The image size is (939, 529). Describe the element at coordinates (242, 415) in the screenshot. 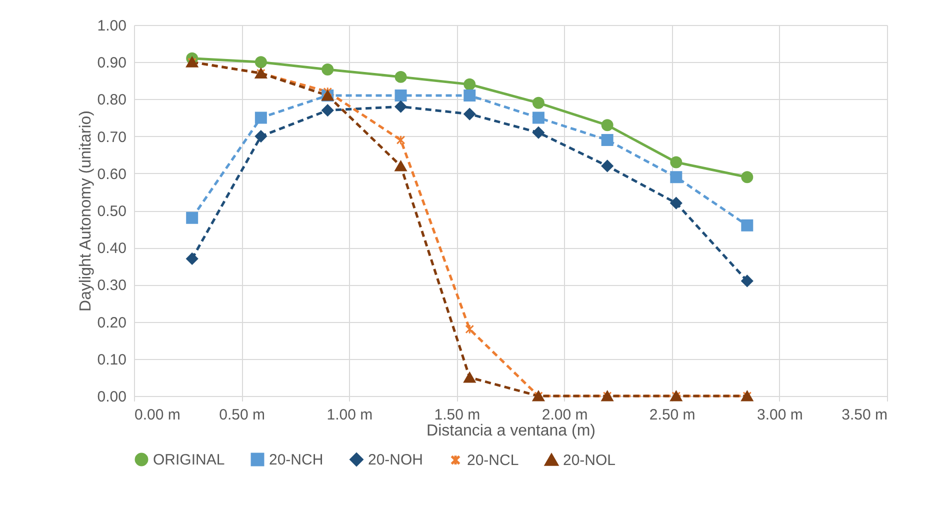

I see `x-tick-label: 0.50 m` at that location.